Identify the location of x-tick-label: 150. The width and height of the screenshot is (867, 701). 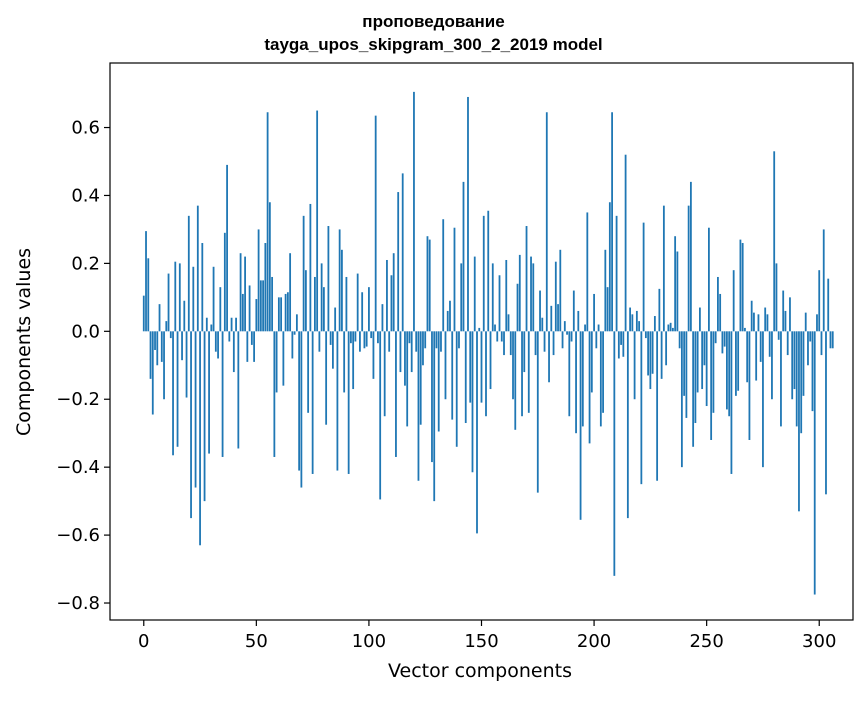
(481, 641).